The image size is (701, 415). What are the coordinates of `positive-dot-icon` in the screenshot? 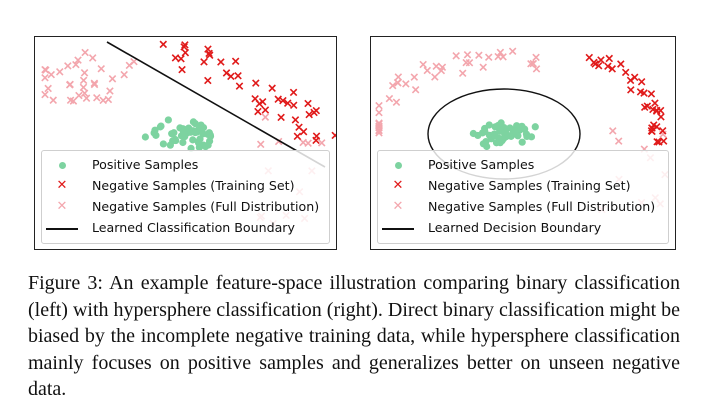 It's located at (62, 165).